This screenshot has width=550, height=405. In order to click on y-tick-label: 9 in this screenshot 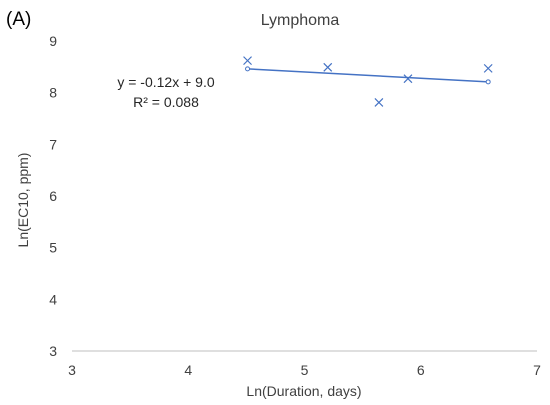, I will do `click(53, 41)`.